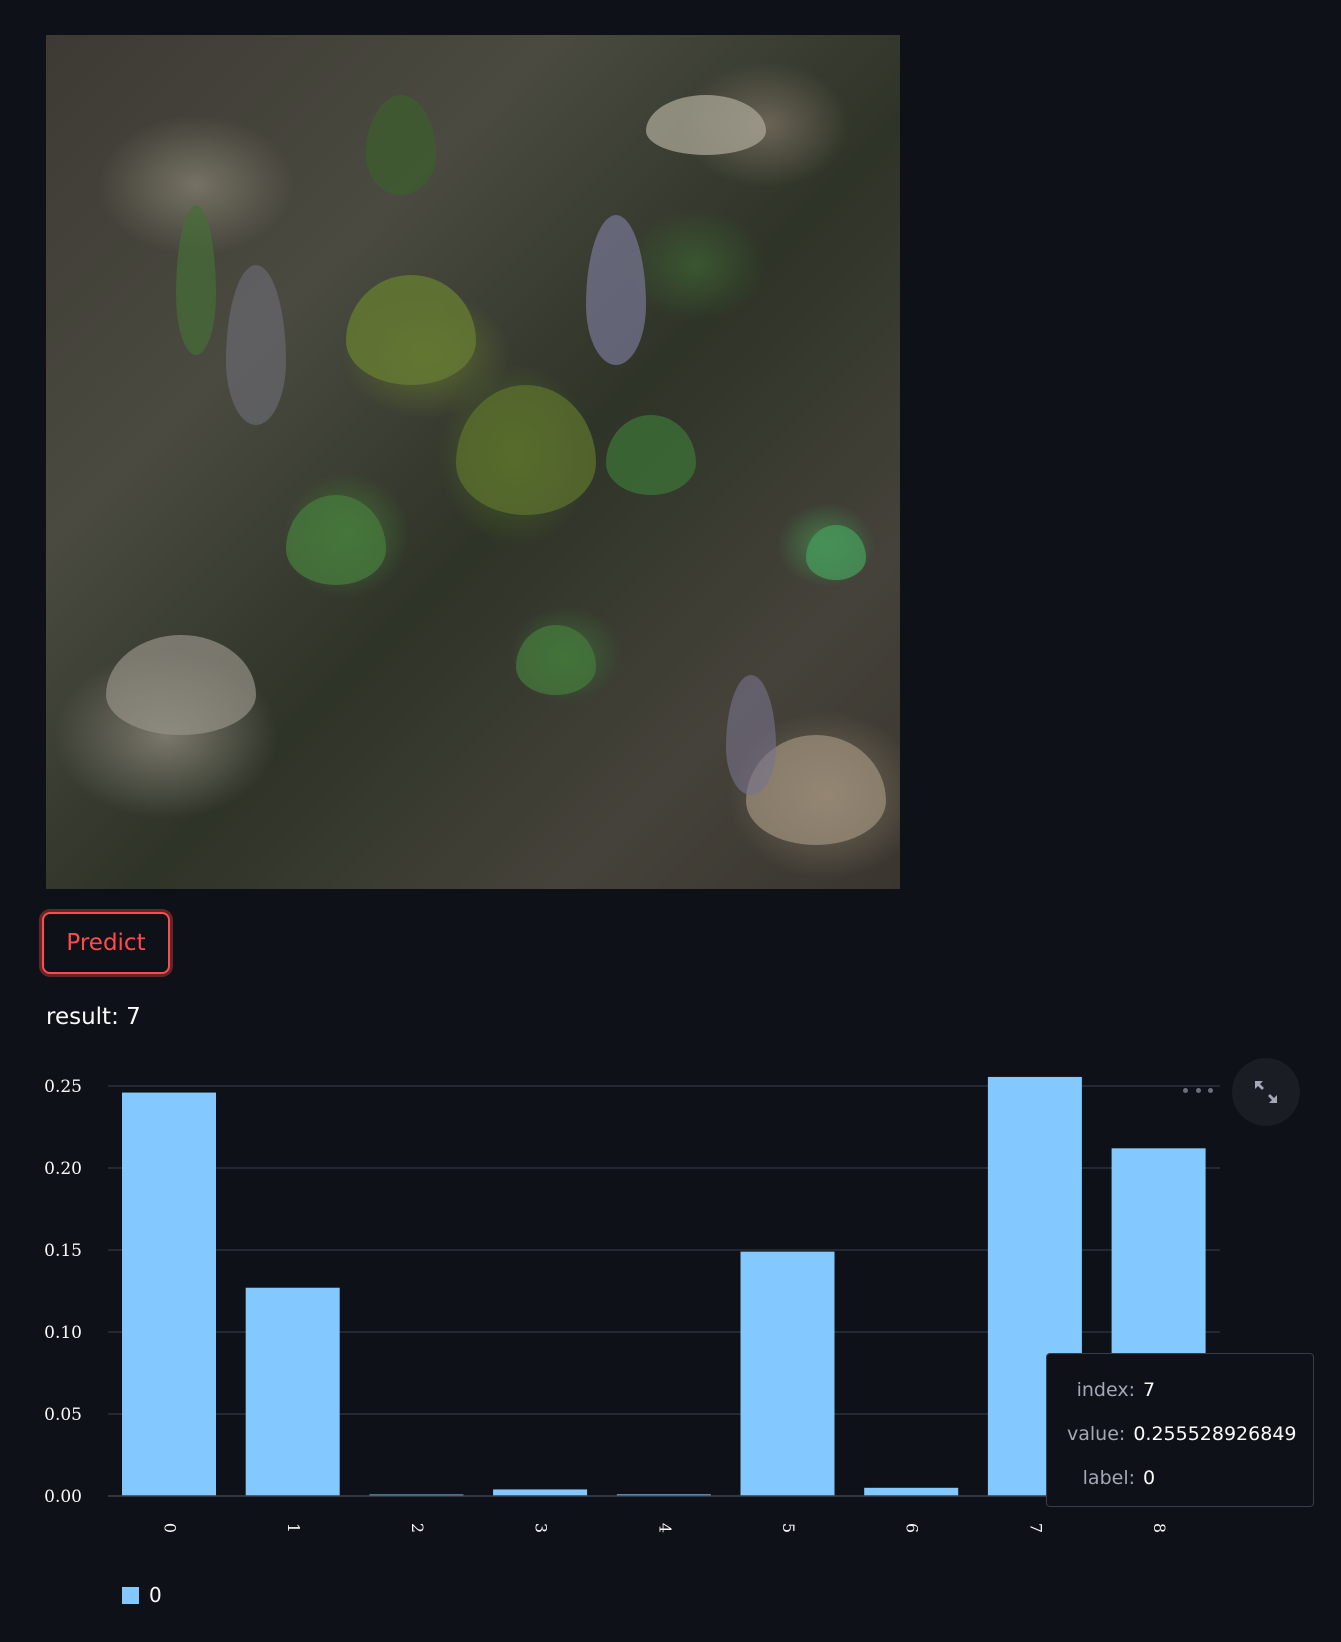  I want to click on y-tick-label: 0.25, so click(63, 1087).